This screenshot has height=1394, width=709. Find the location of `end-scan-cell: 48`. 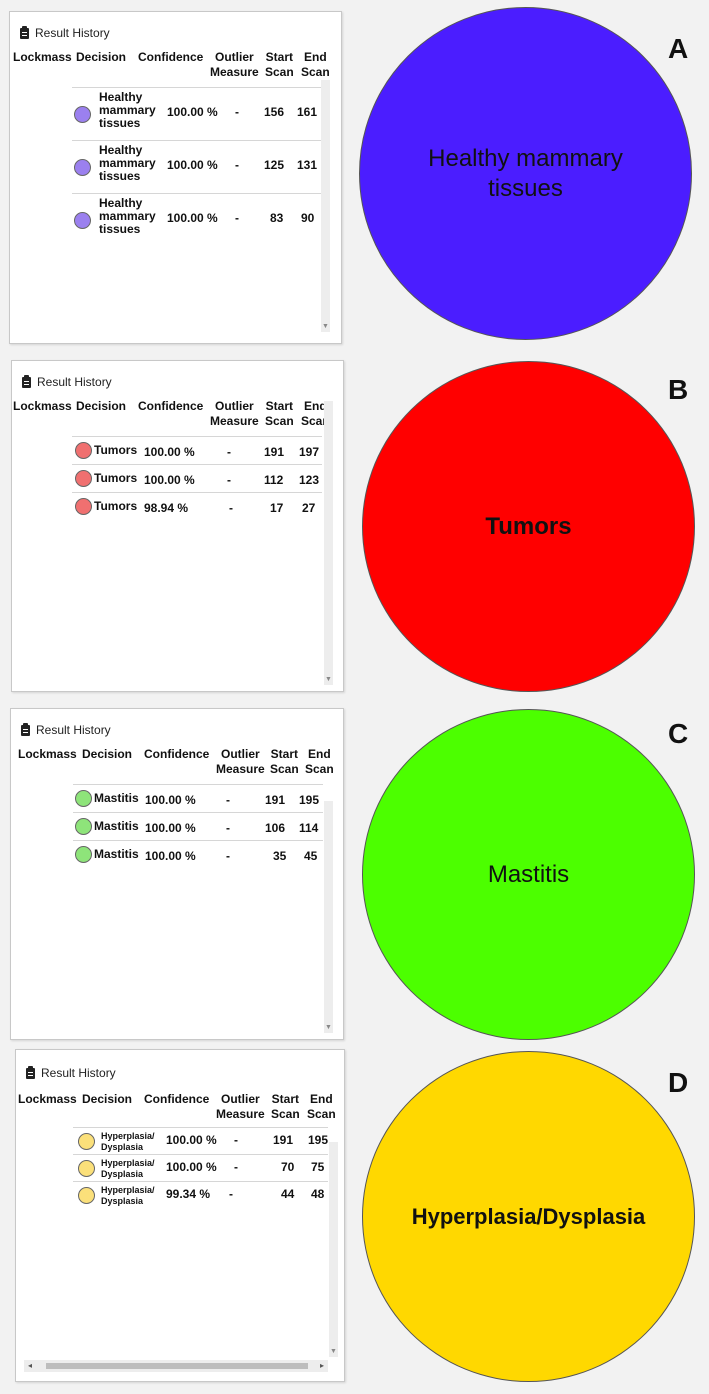

end-scan-cell: 48 is located at coordinates (318, 1194).